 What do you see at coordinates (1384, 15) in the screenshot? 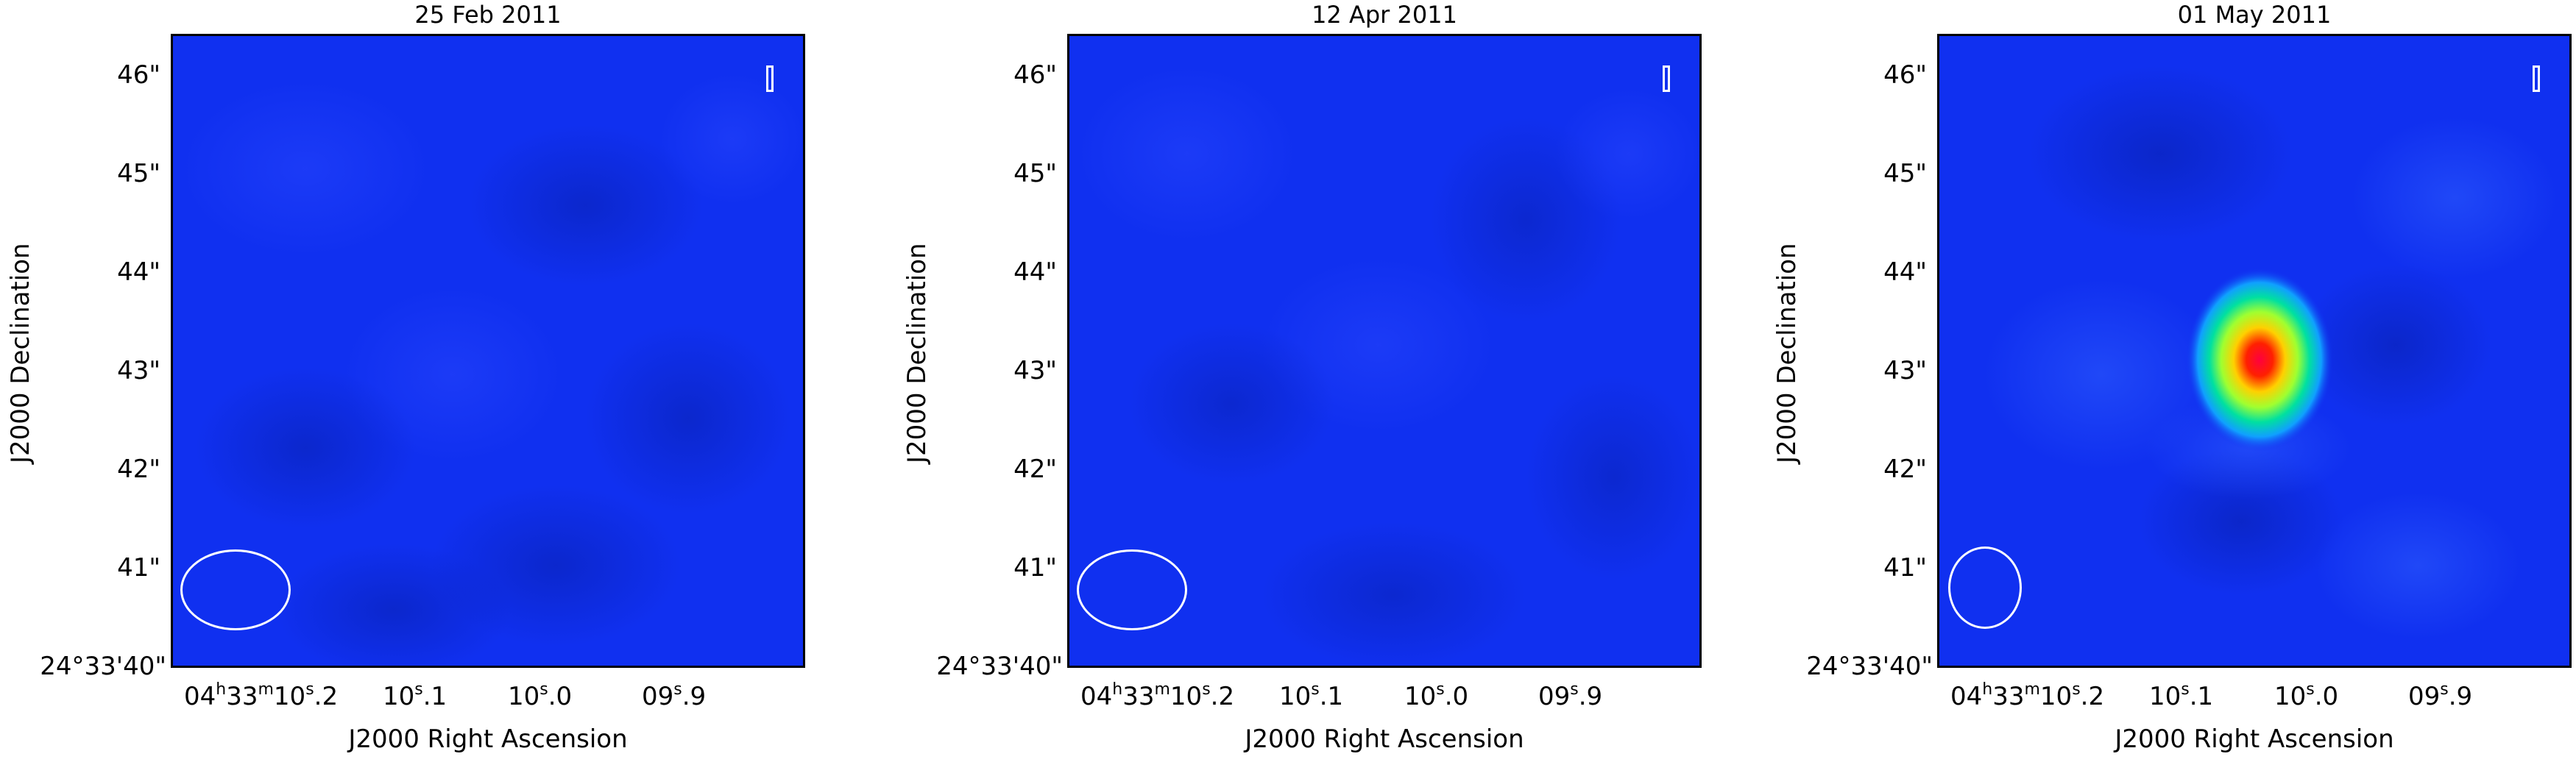
I see `panel-title: 12 Apr 2011` at bounding box center [1384, 15].